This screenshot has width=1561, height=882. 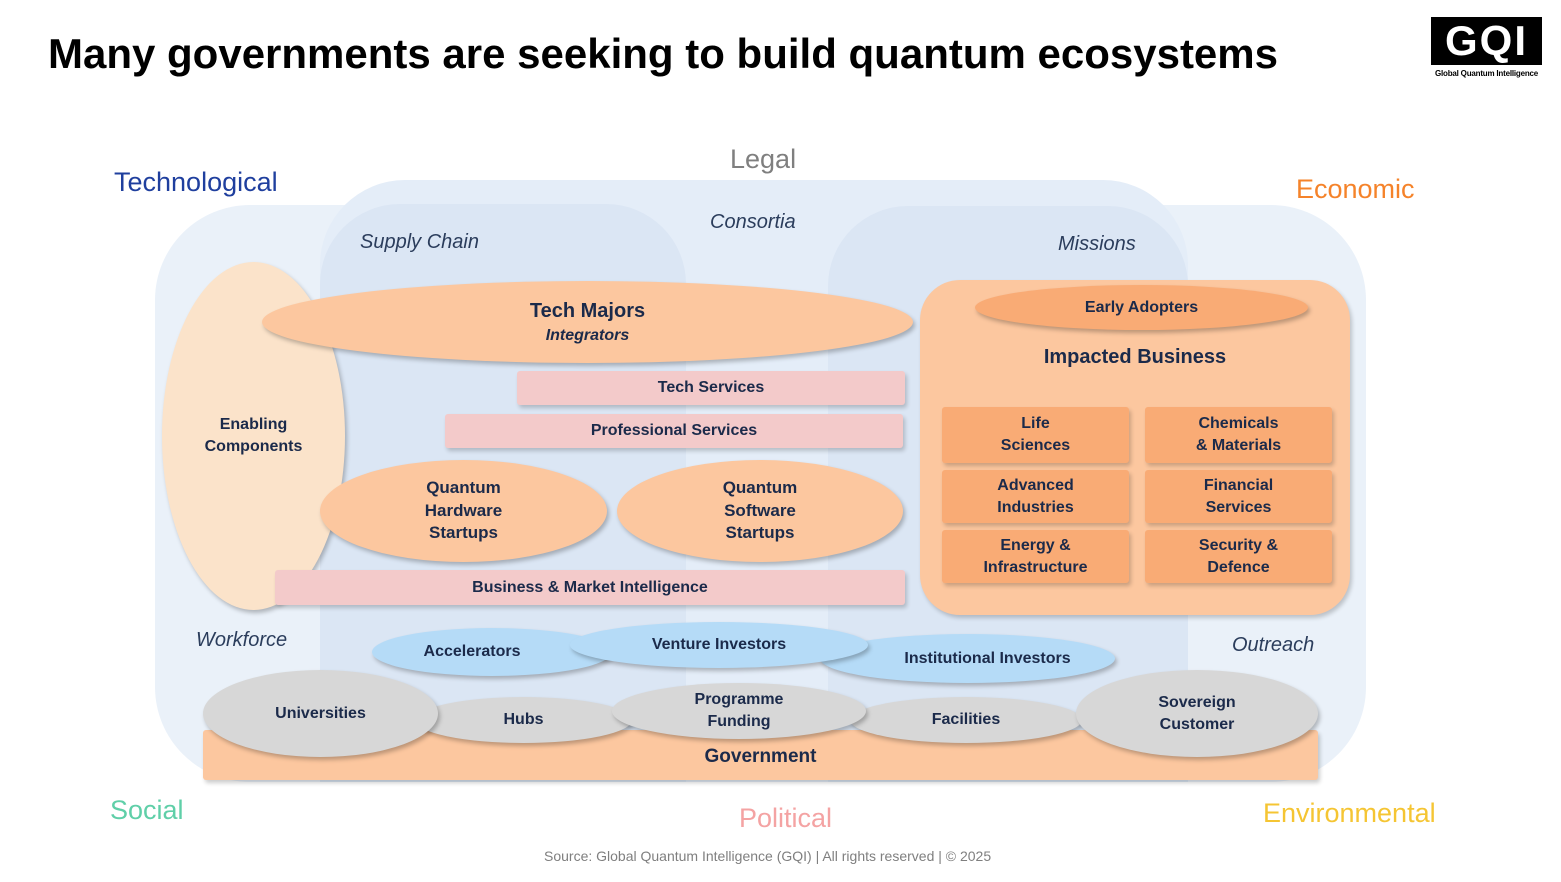 I want to click on programme-funding: Programme Funding, so click(x=739, y=711).